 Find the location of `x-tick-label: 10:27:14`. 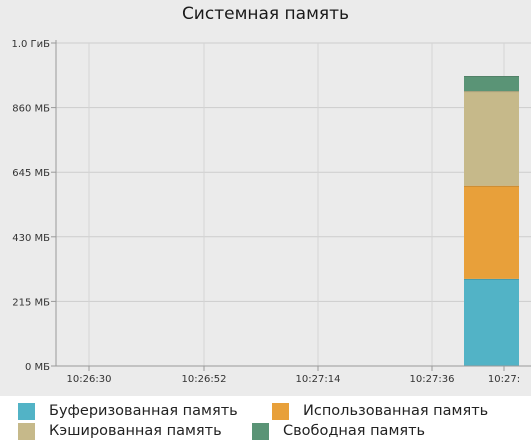

x-tick-label: 10:27:14 is located at coordinates (318, 379).